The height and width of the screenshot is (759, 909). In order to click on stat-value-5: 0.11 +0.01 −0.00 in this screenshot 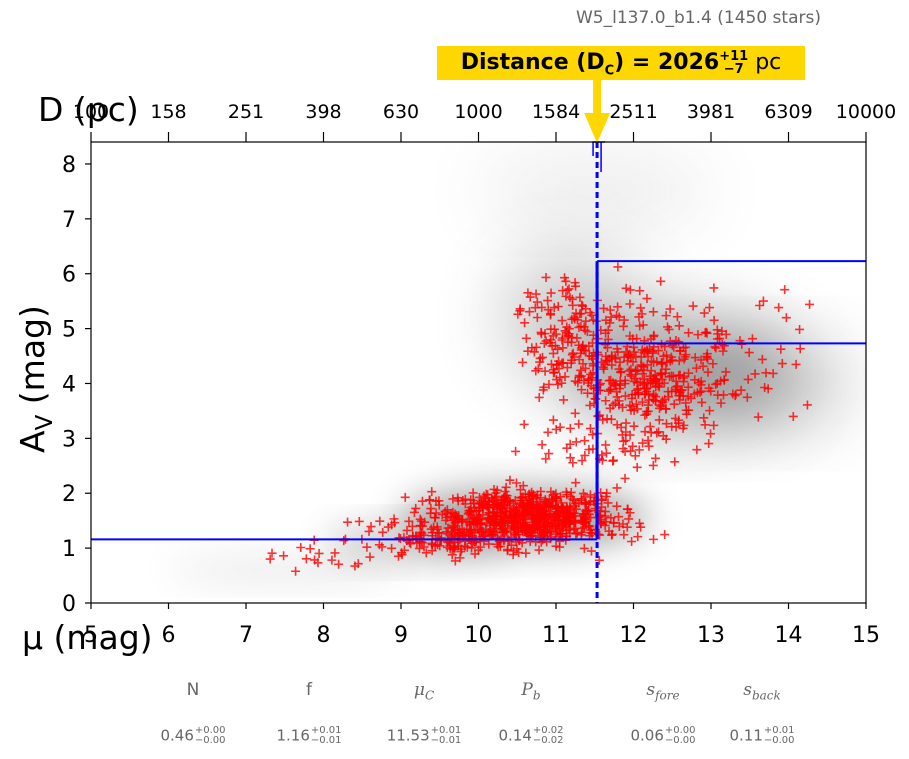, I will do `click(762, 735)`.